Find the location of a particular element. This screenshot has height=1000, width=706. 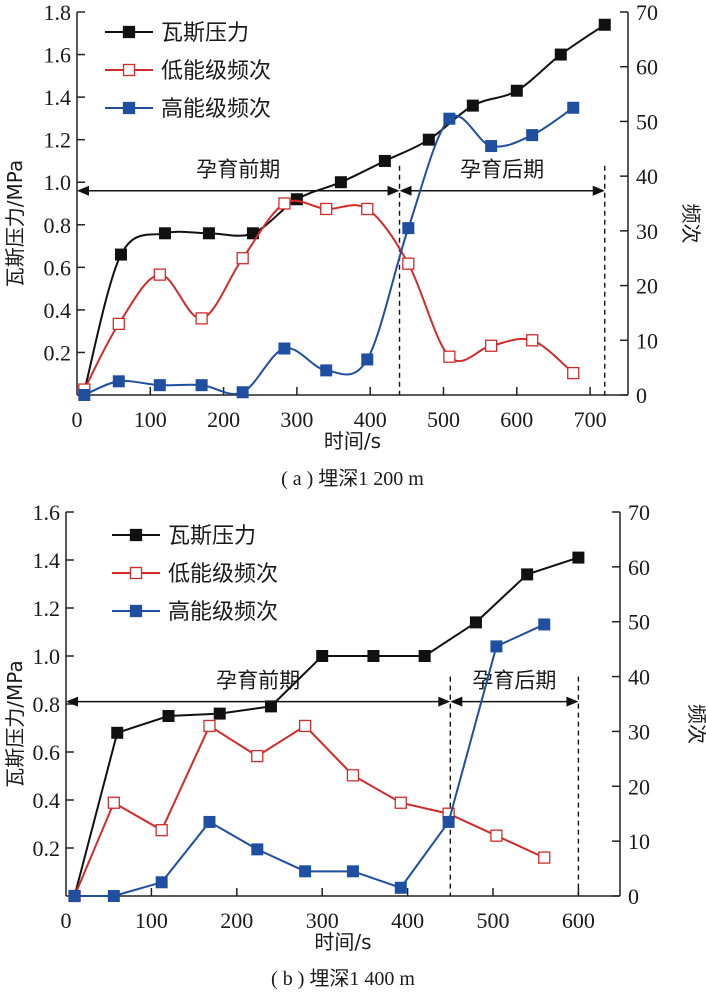

legend-label: 高能级频次 is located at coordinates (223, 612).